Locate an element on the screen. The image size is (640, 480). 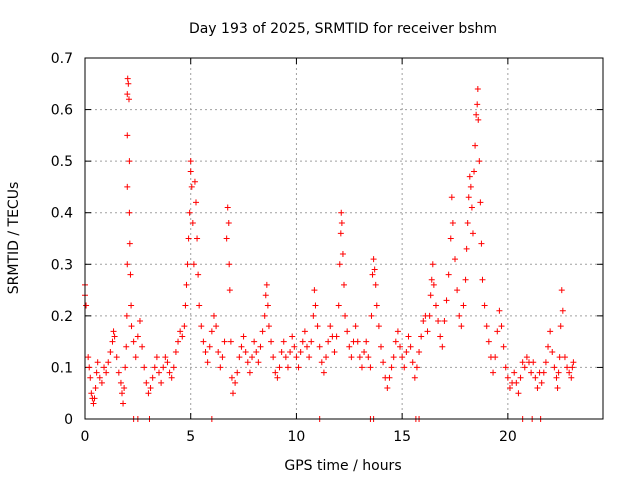
y-tick-label: 0.3 is located at coordinates (62, 265).